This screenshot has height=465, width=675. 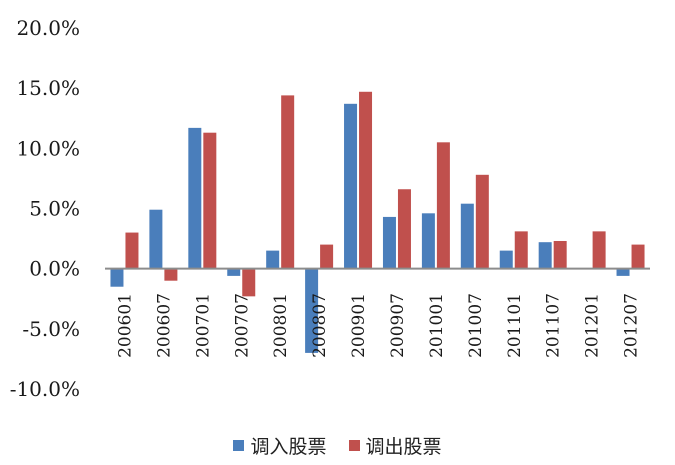 What do you see at coordinates (242, 325) in the screenshot?
I see `x-tick-label: 200707` at bounding box center [242, 325].